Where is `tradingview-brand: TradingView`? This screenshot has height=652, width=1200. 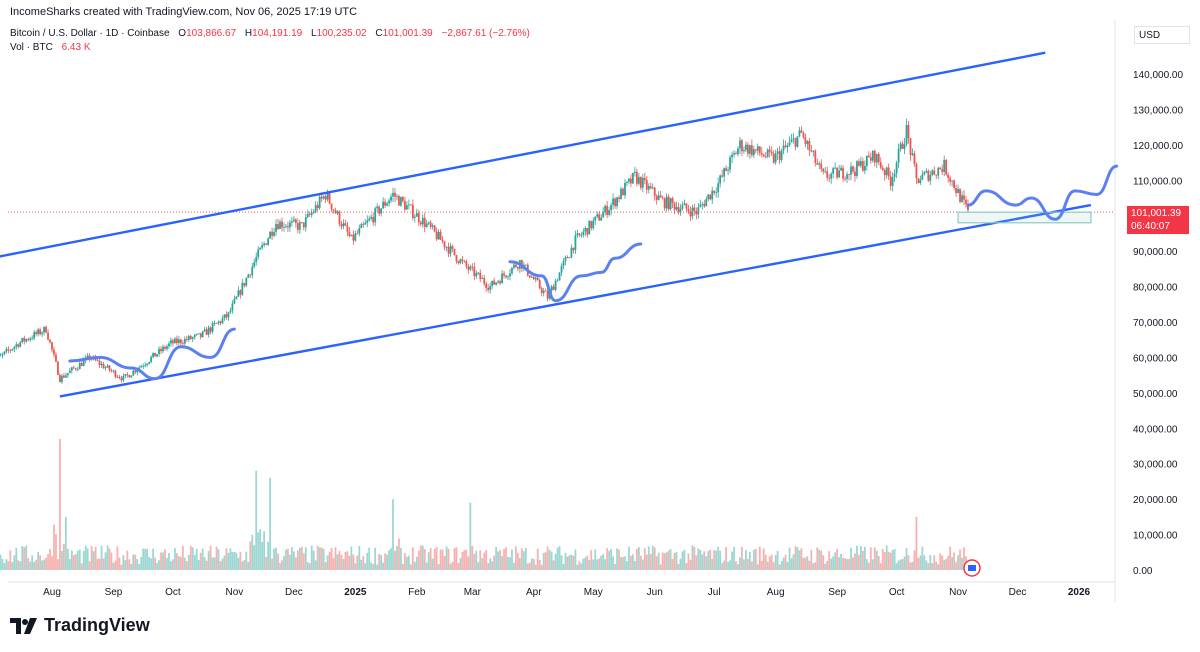 tradingview-brand: TradingView is located at coordinates (80, 625).